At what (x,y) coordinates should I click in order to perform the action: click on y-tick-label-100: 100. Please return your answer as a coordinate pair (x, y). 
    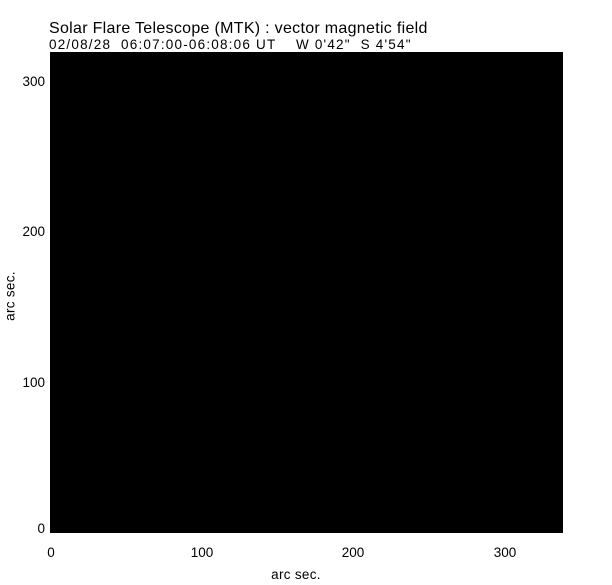
    Looking at the image, I should click on (33, 382).